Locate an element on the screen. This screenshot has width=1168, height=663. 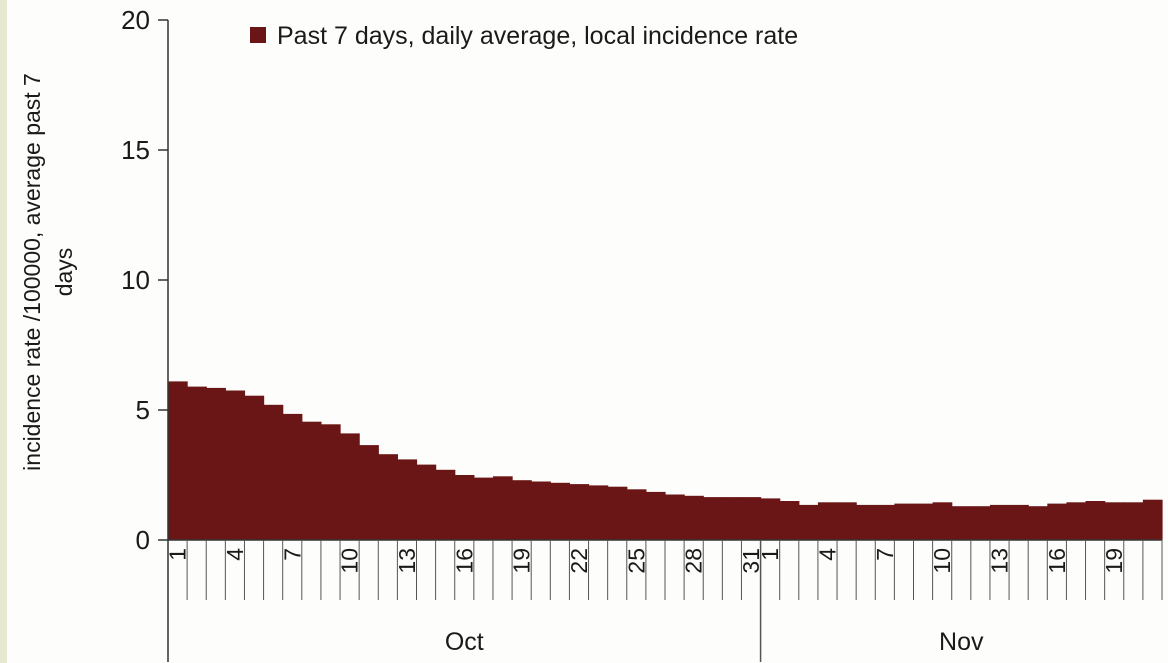
y-tick-label: 20 is located at coordinates (135, 20).